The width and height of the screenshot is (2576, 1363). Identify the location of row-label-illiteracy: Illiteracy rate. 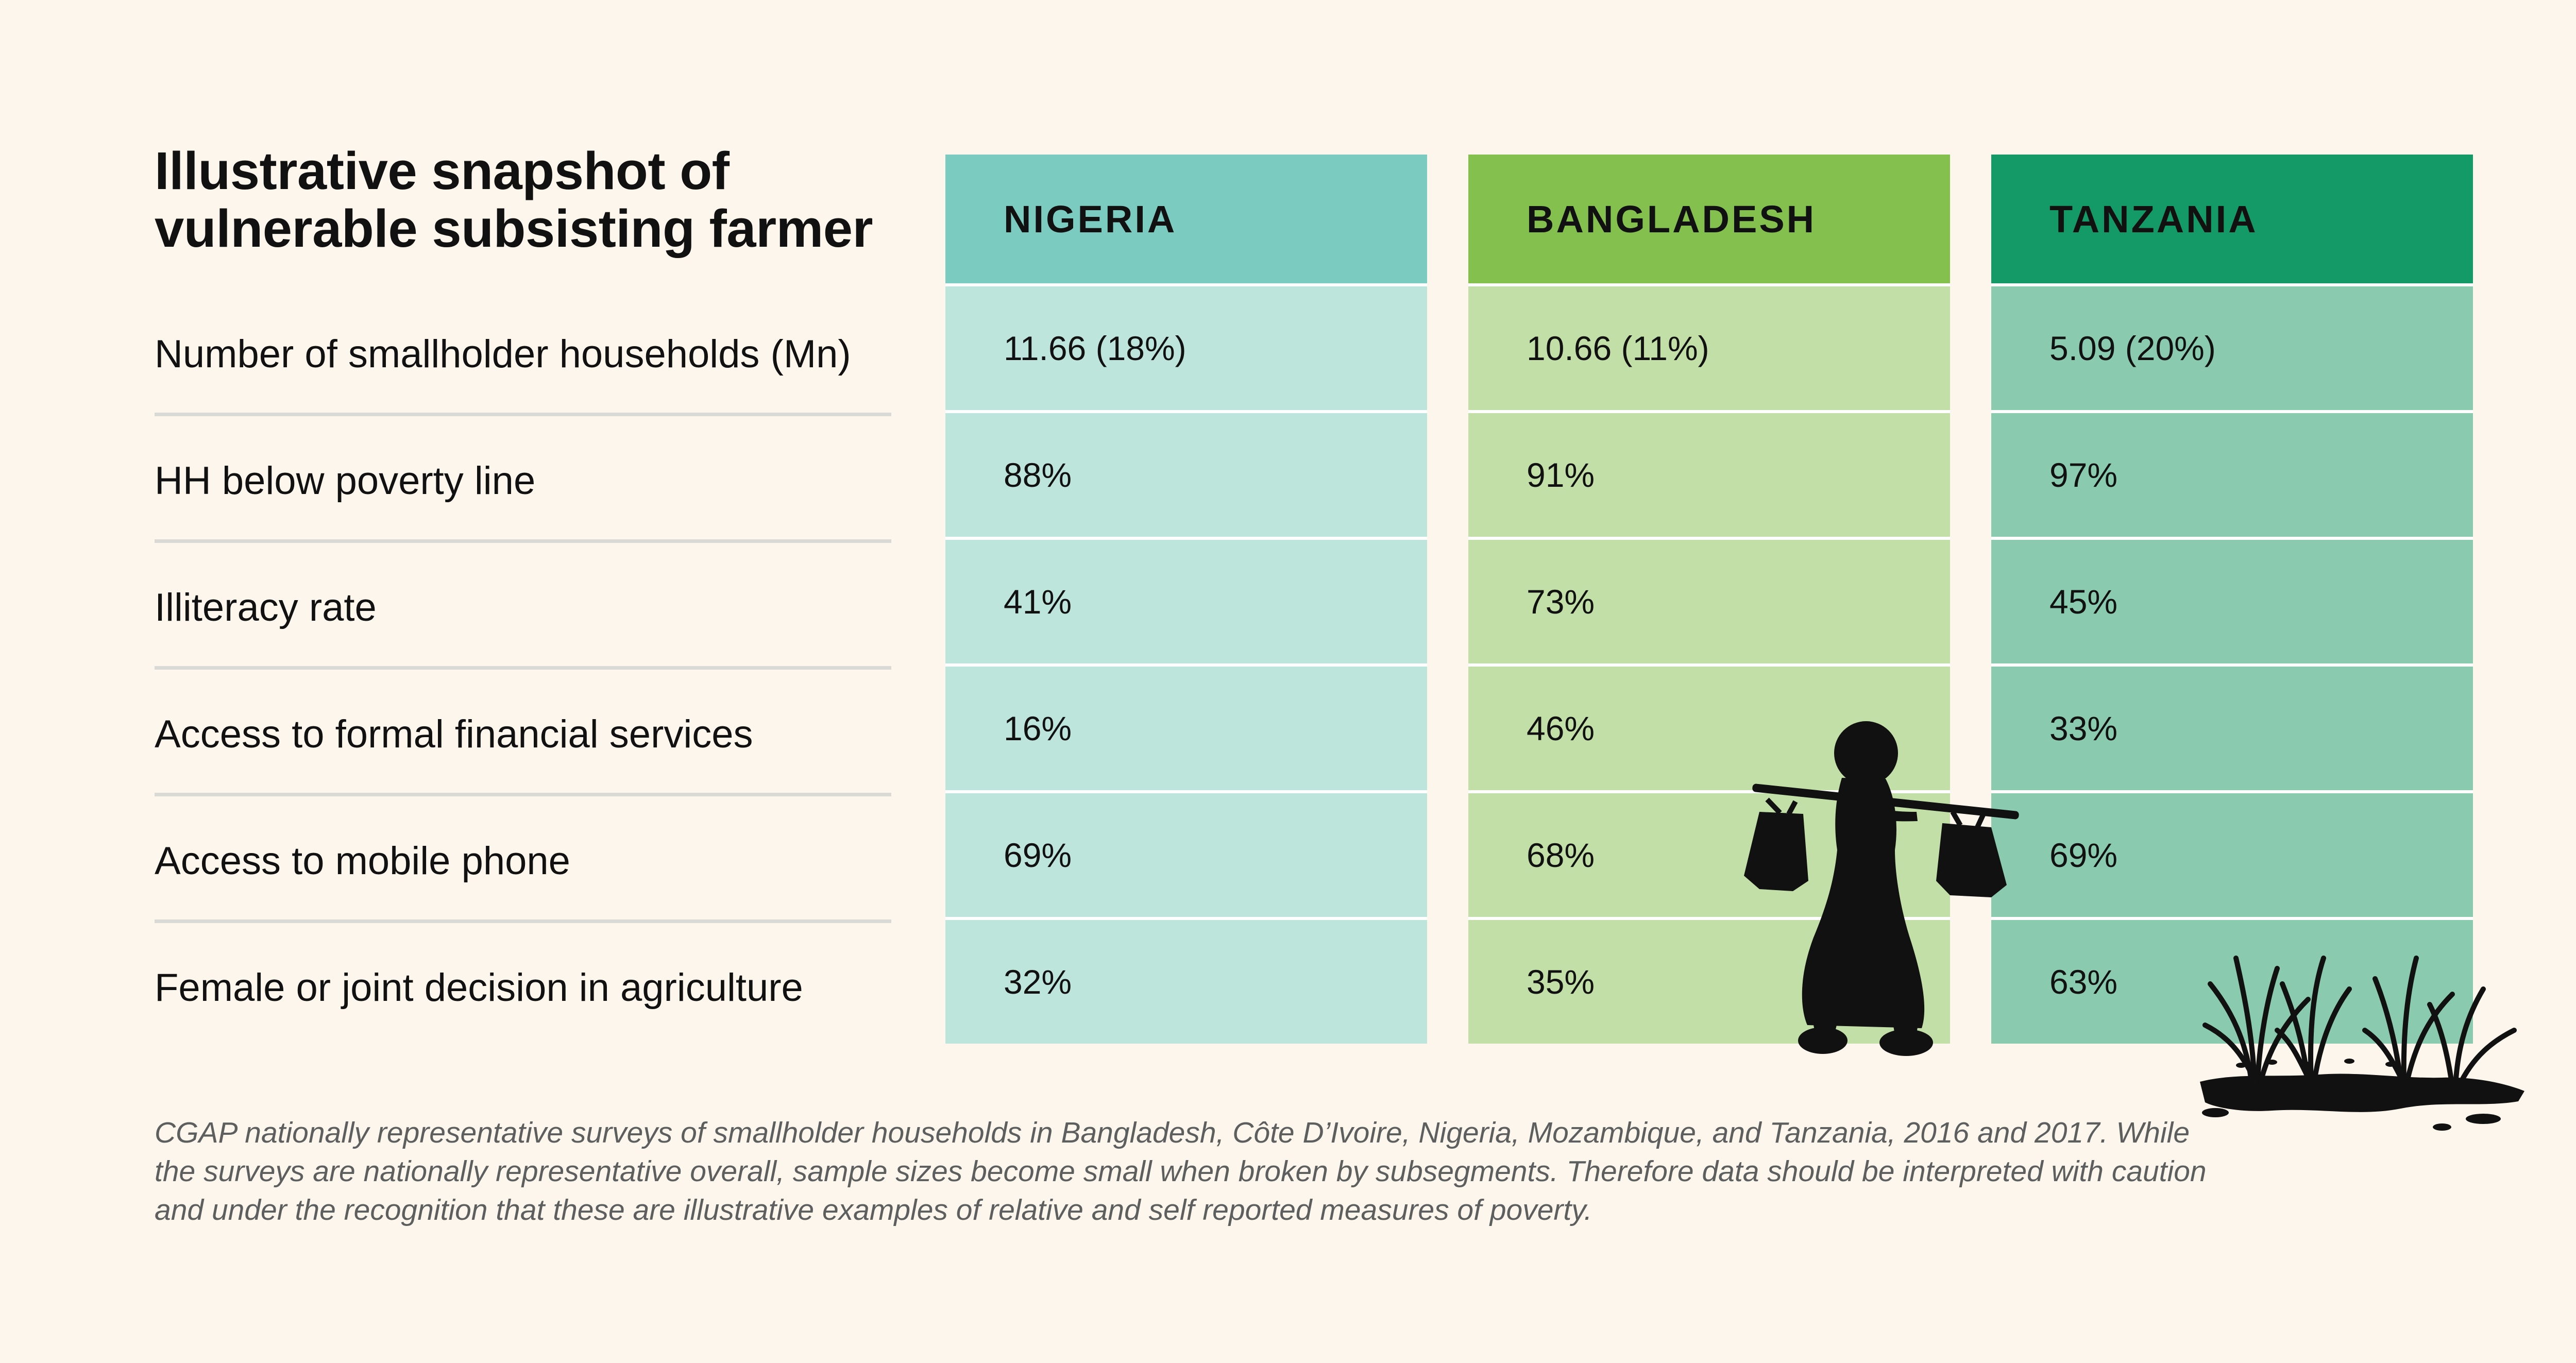
(266, 607).